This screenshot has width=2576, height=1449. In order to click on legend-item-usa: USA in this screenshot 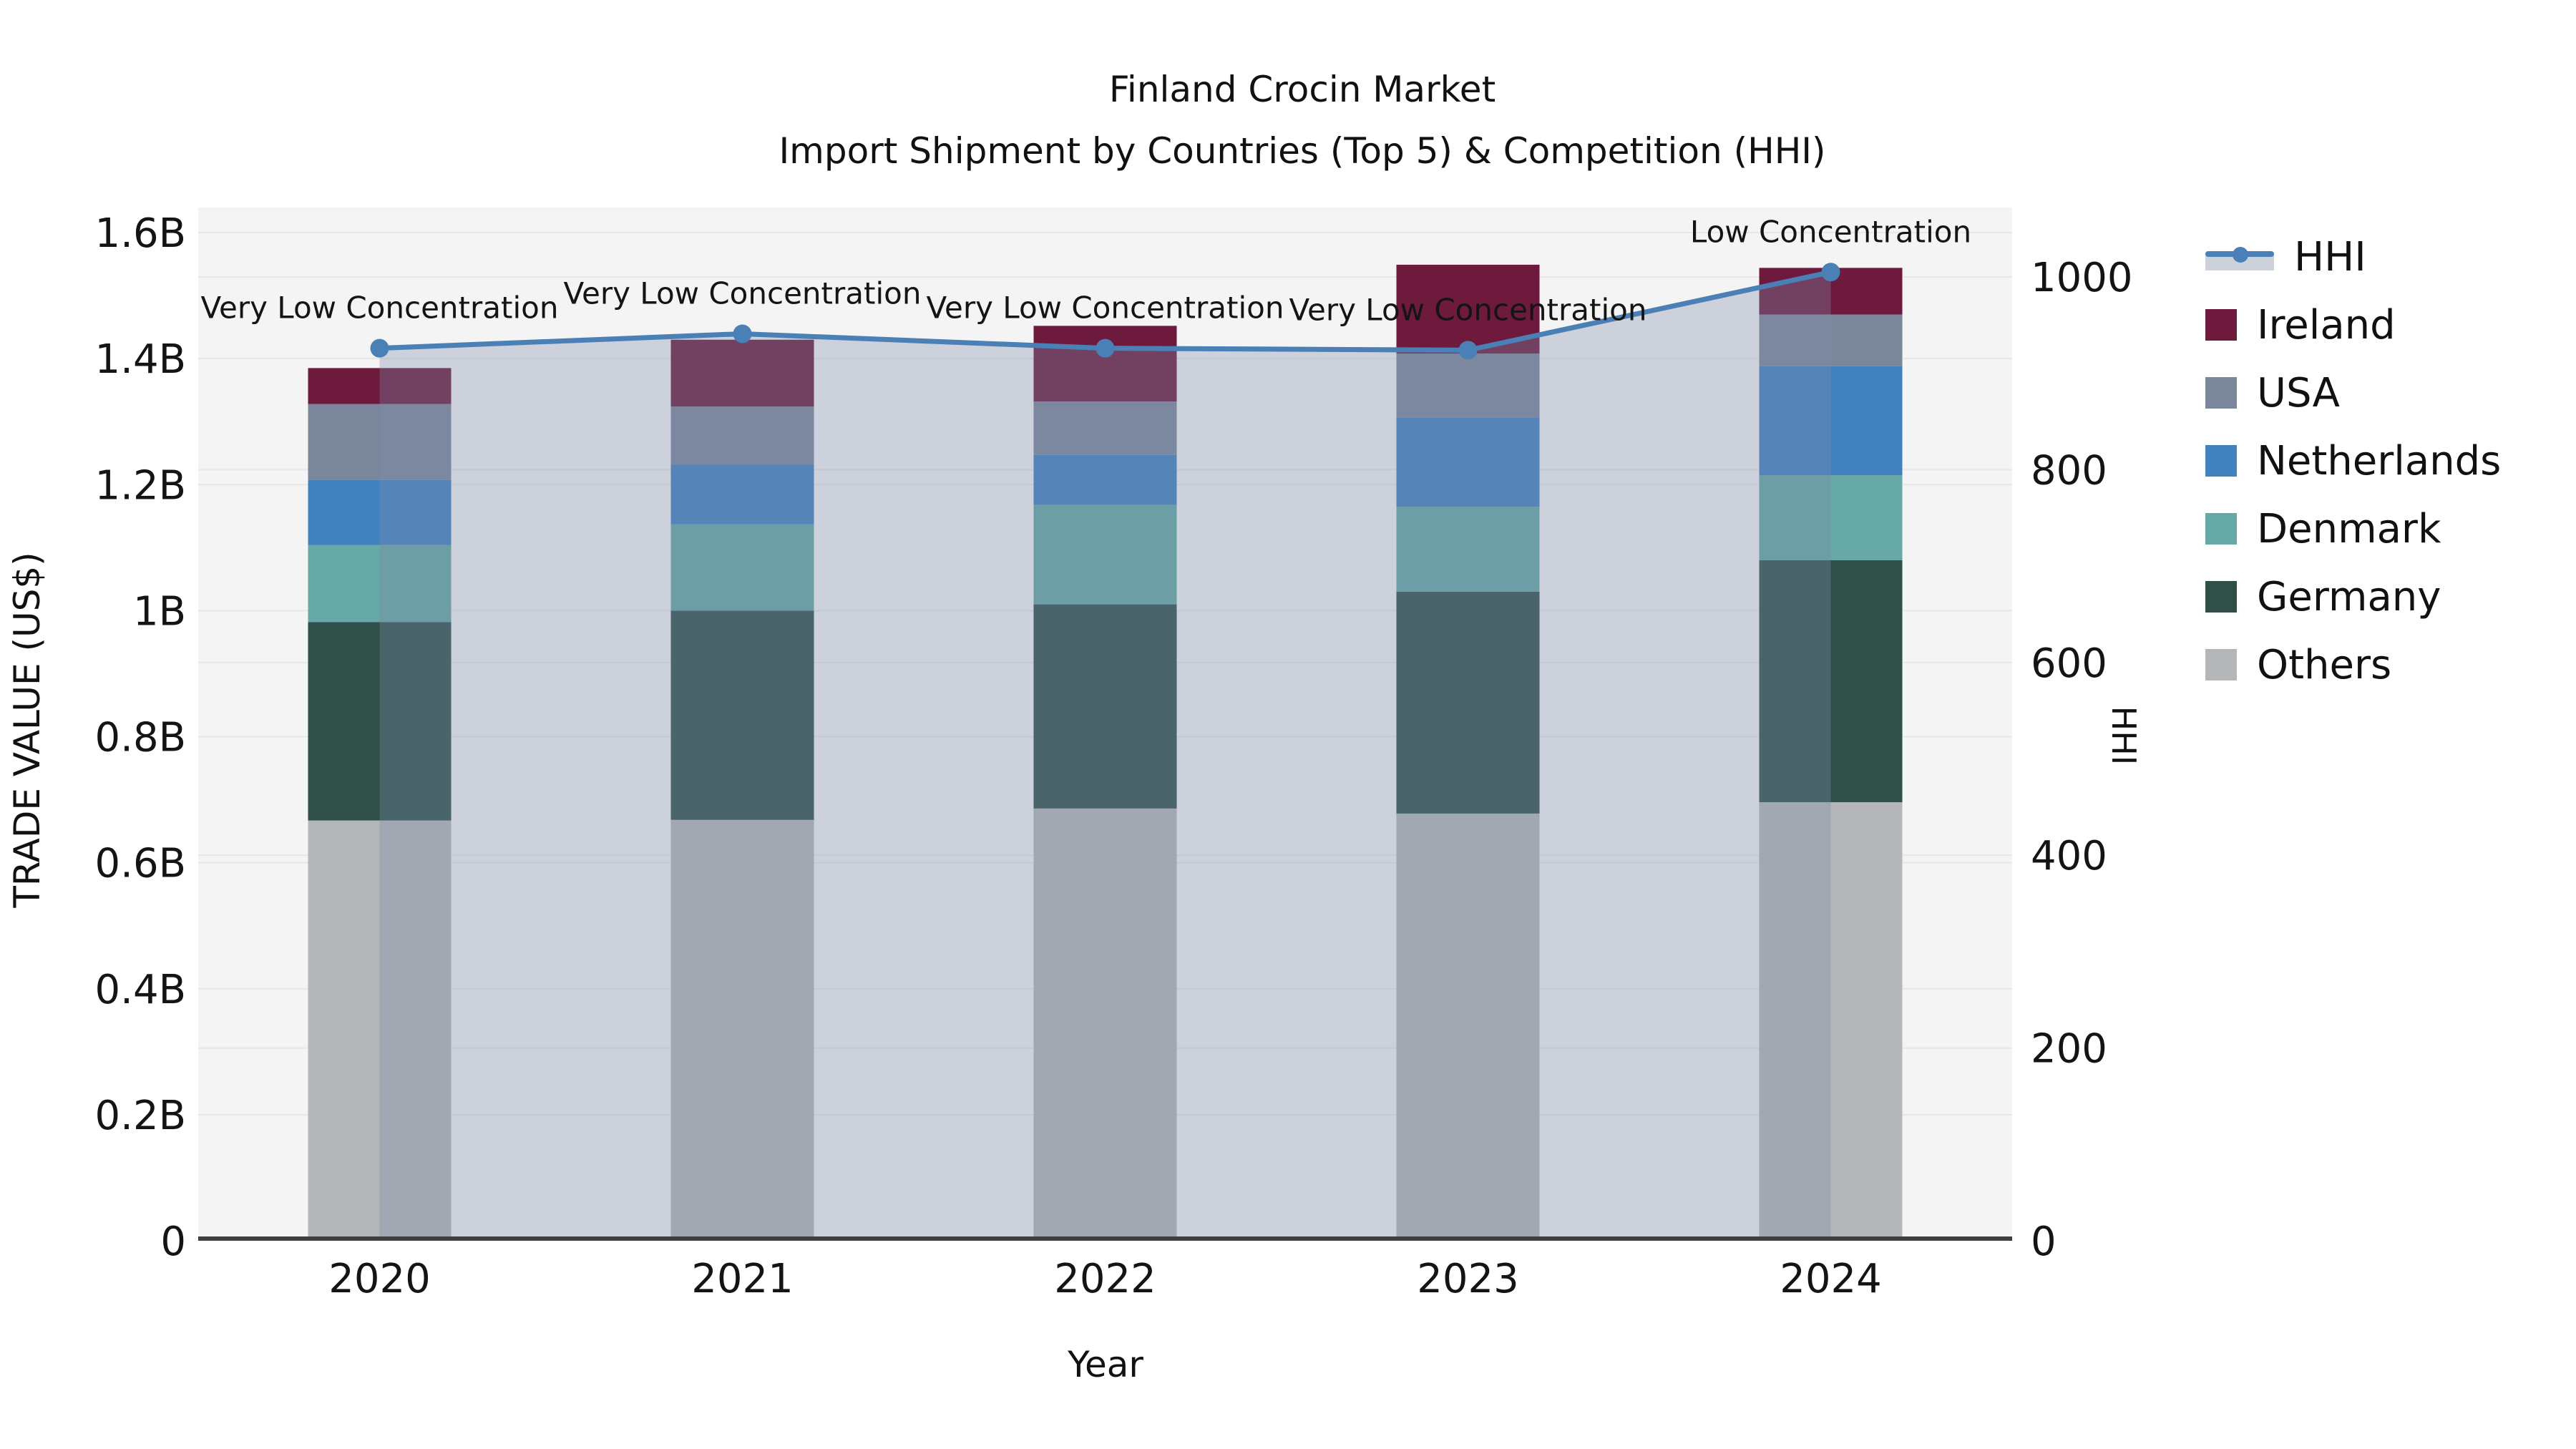, I will do `click(2353, 392)`.